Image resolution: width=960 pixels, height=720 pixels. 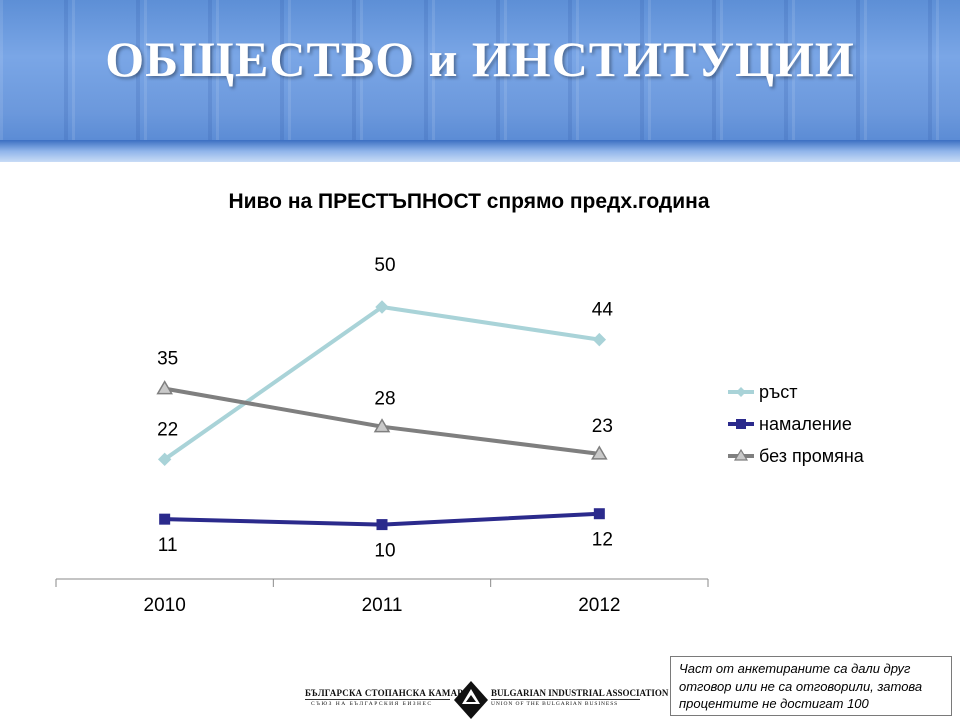 What do you see at coordinates (387, 693) in the screenshot?
I see `logo-text-bg-top: БЪЛГАРСКА СТОПАНСКА КАМАРА` at bounding box center [387, 693].